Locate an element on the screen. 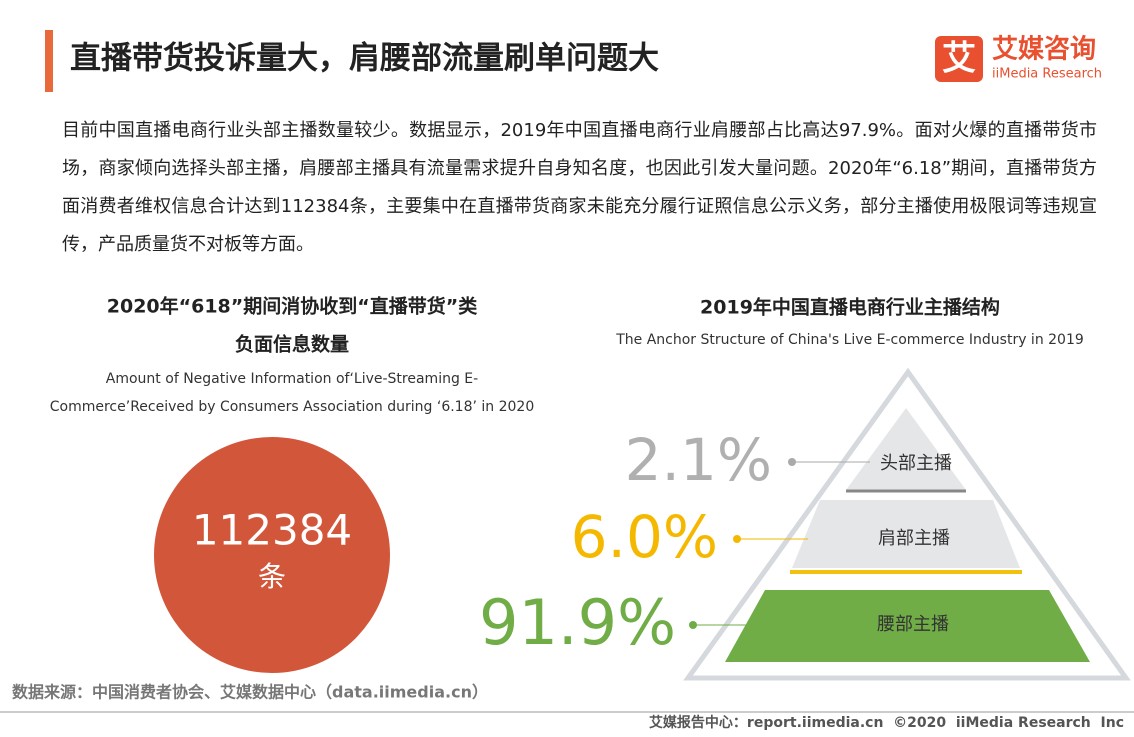 The image size is (1134, 737). page-title: 直播带货投诉量大，肩腰部流量刷单问题大 is located at coordinates (364, 59).